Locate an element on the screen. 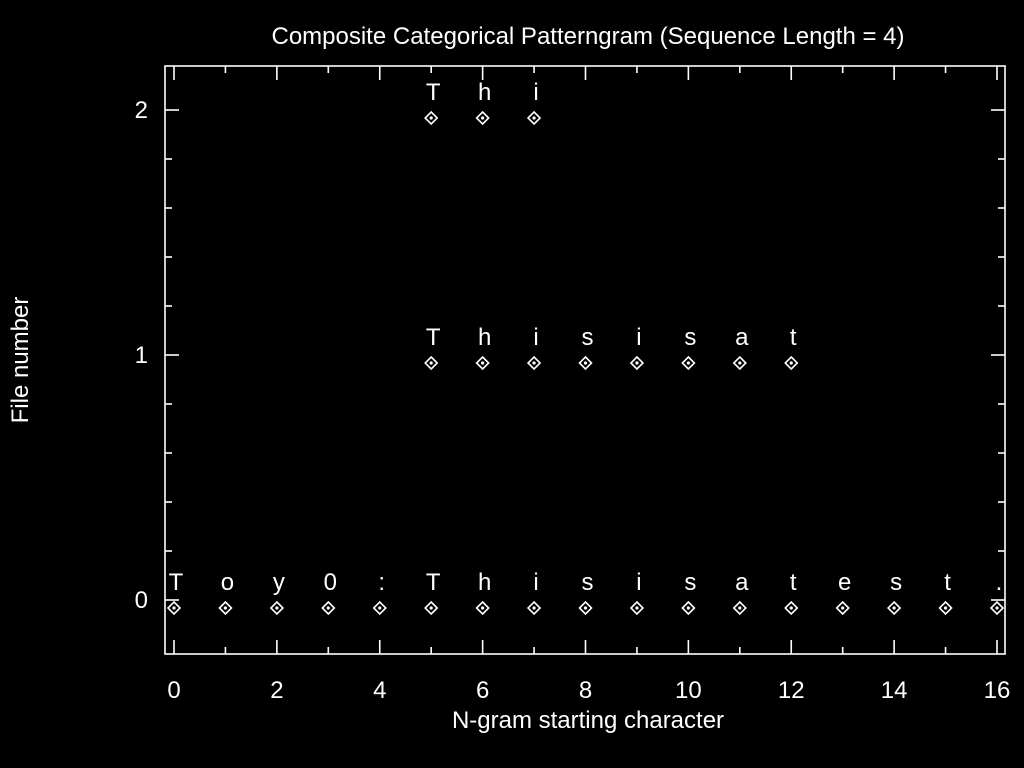  y-tick-label: 2 is located at coordinates (141, 110).